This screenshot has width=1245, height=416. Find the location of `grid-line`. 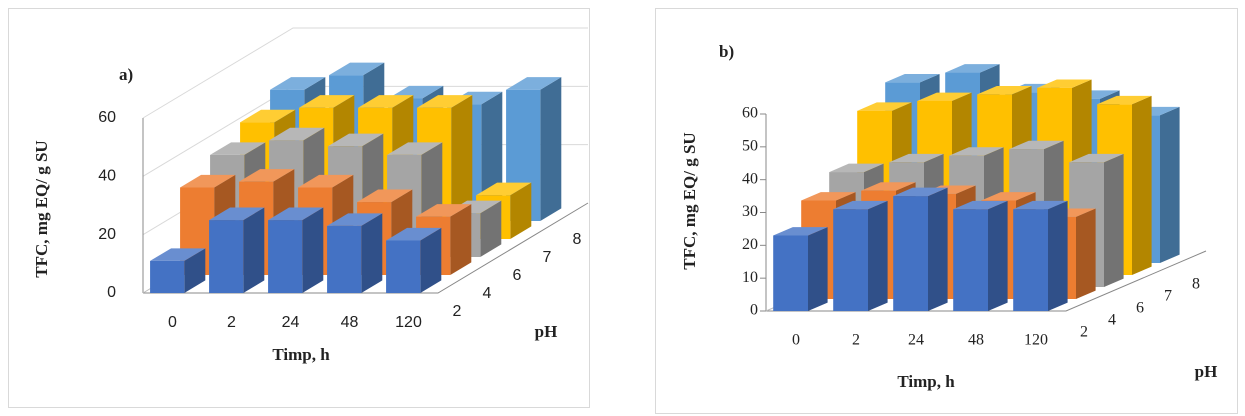

grid-line is located at coordinates (365, 73).